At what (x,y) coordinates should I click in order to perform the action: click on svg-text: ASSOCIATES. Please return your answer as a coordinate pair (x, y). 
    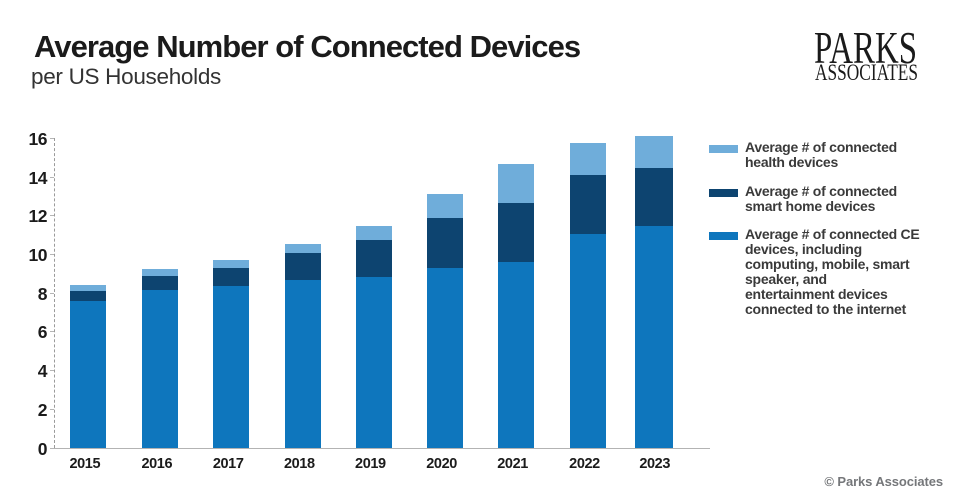
    Looking at the image, I should click on (866, 72).